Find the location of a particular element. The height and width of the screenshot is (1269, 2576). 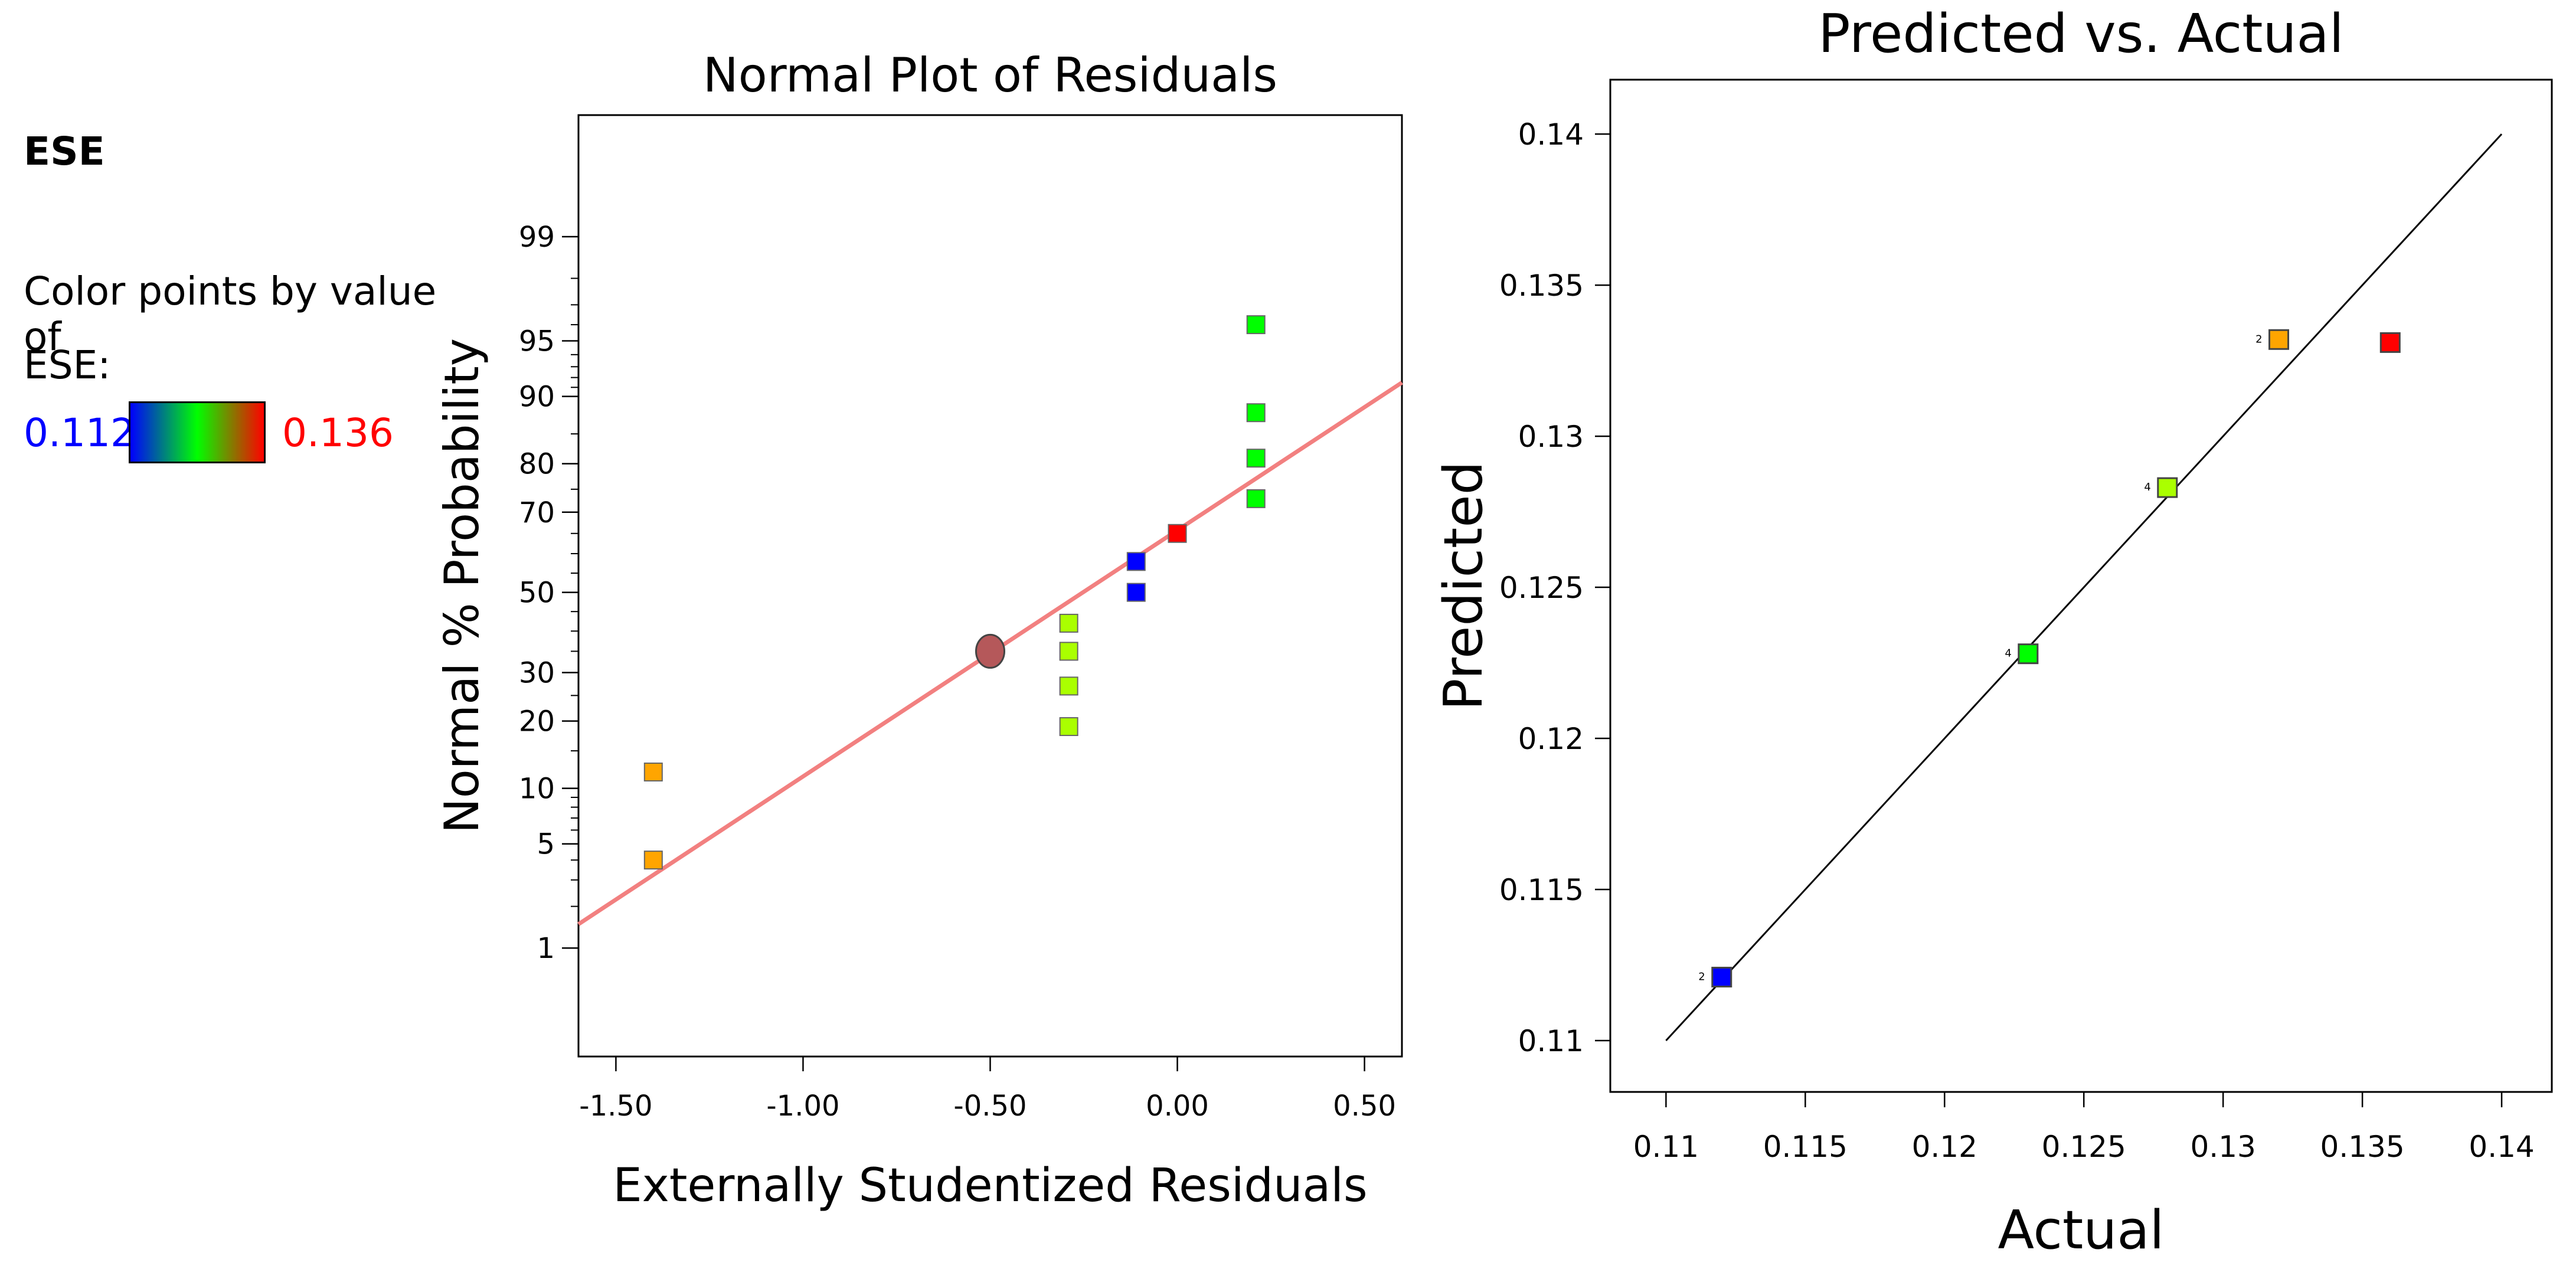

chart1-y-tick-label: 20 is located at coordinates (537, 721).